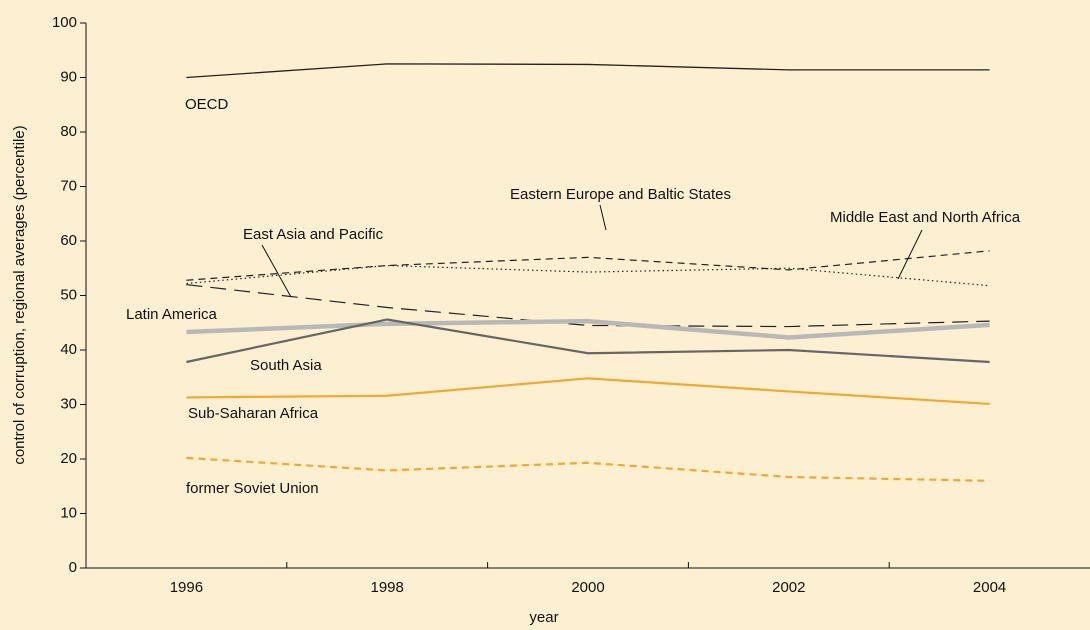 The image size is (1090, 630). What do you see at coordinates (387, 587) in the screenshot?
I see `x-tick-label: 1998` at bounding box center [387, 587].